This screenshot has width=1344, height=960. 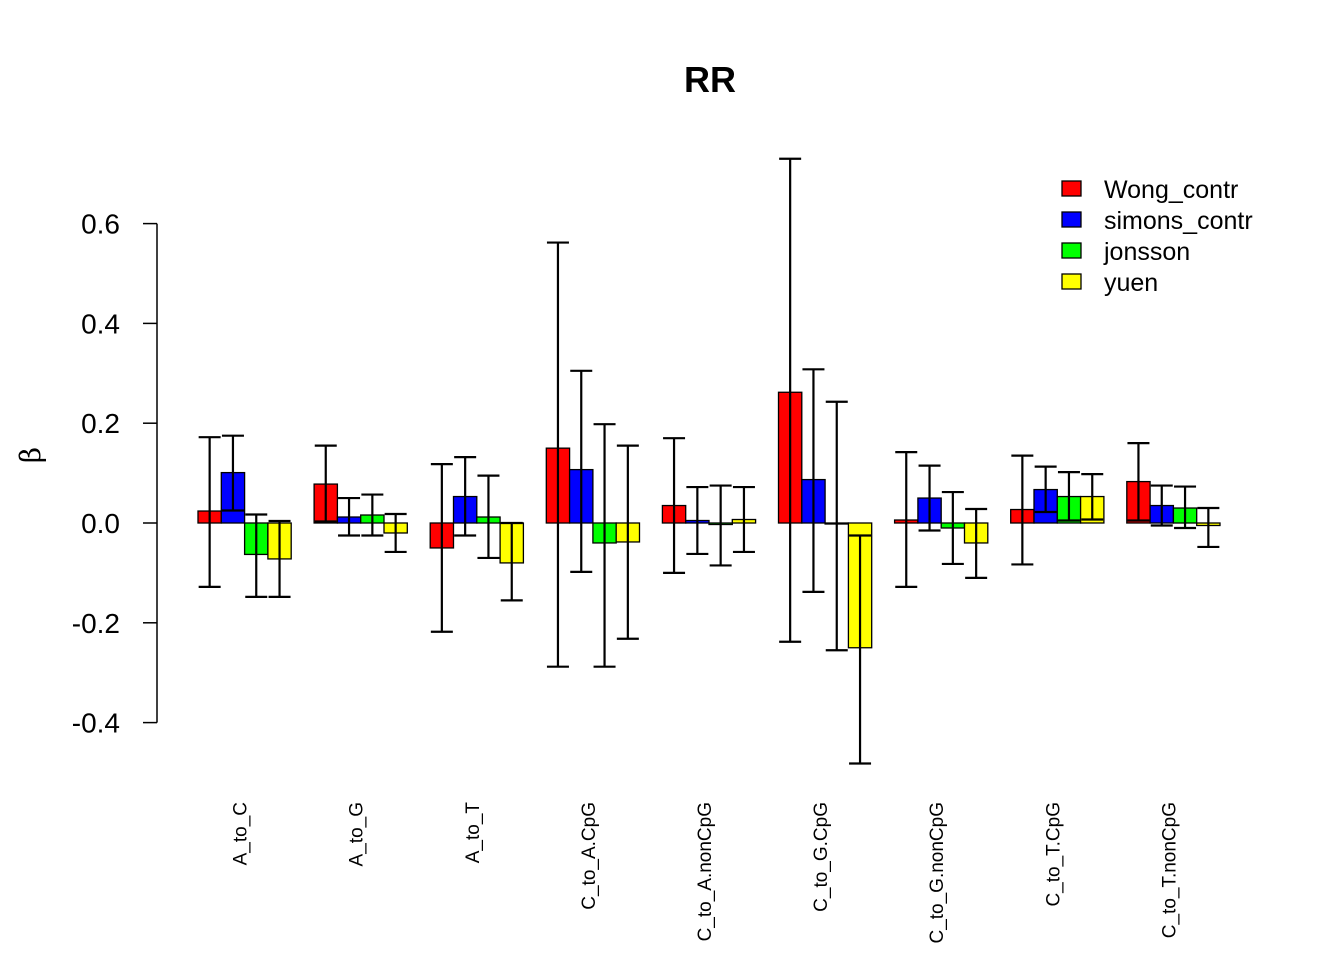 I want to click on y-tick-label: -0.2, so click(x=96, y=623).